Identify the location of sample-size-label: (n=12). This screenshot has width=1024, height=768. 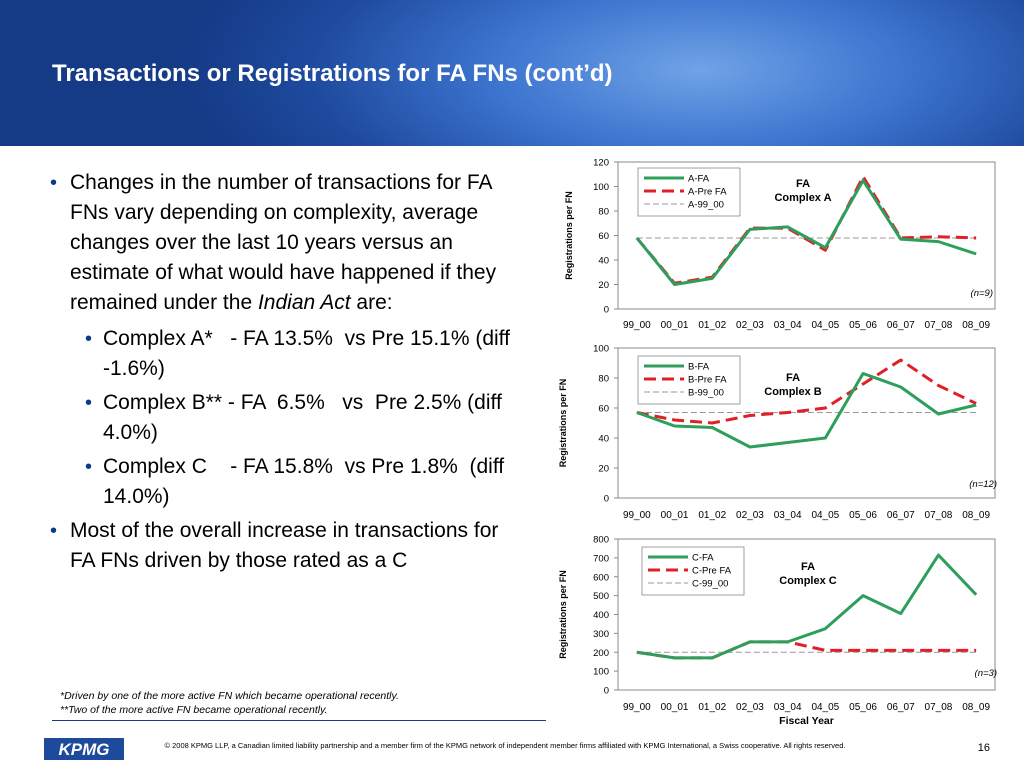
(983, 484).